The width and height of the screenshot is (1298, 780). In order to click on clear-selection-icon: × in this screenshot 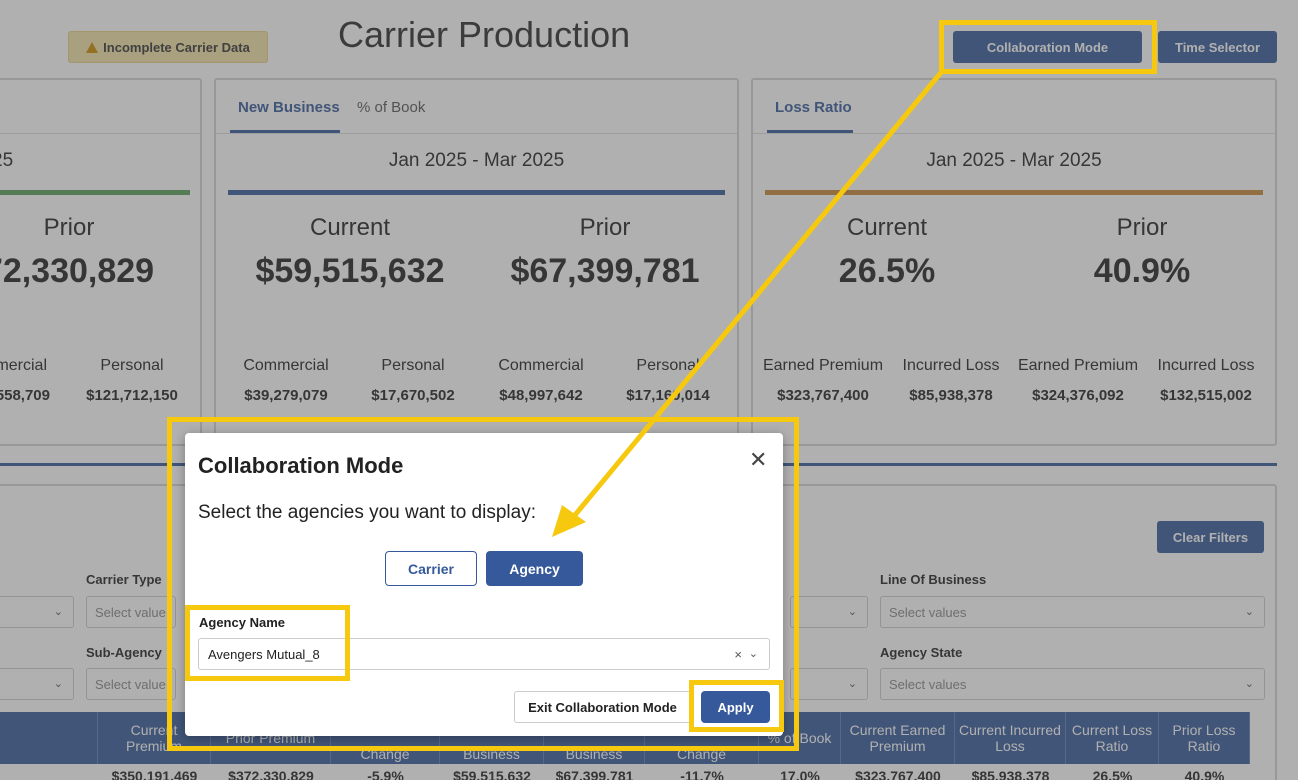, I will do `click(738, 654)`.